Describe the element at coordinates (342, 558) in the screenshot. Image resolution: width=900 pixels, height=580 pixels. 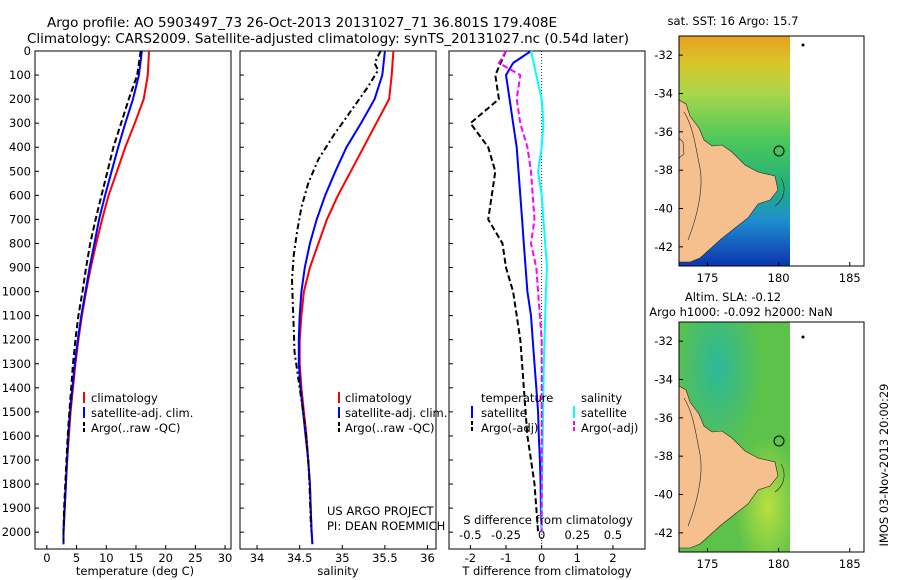
I see `x-tick-label: 35` at that location.